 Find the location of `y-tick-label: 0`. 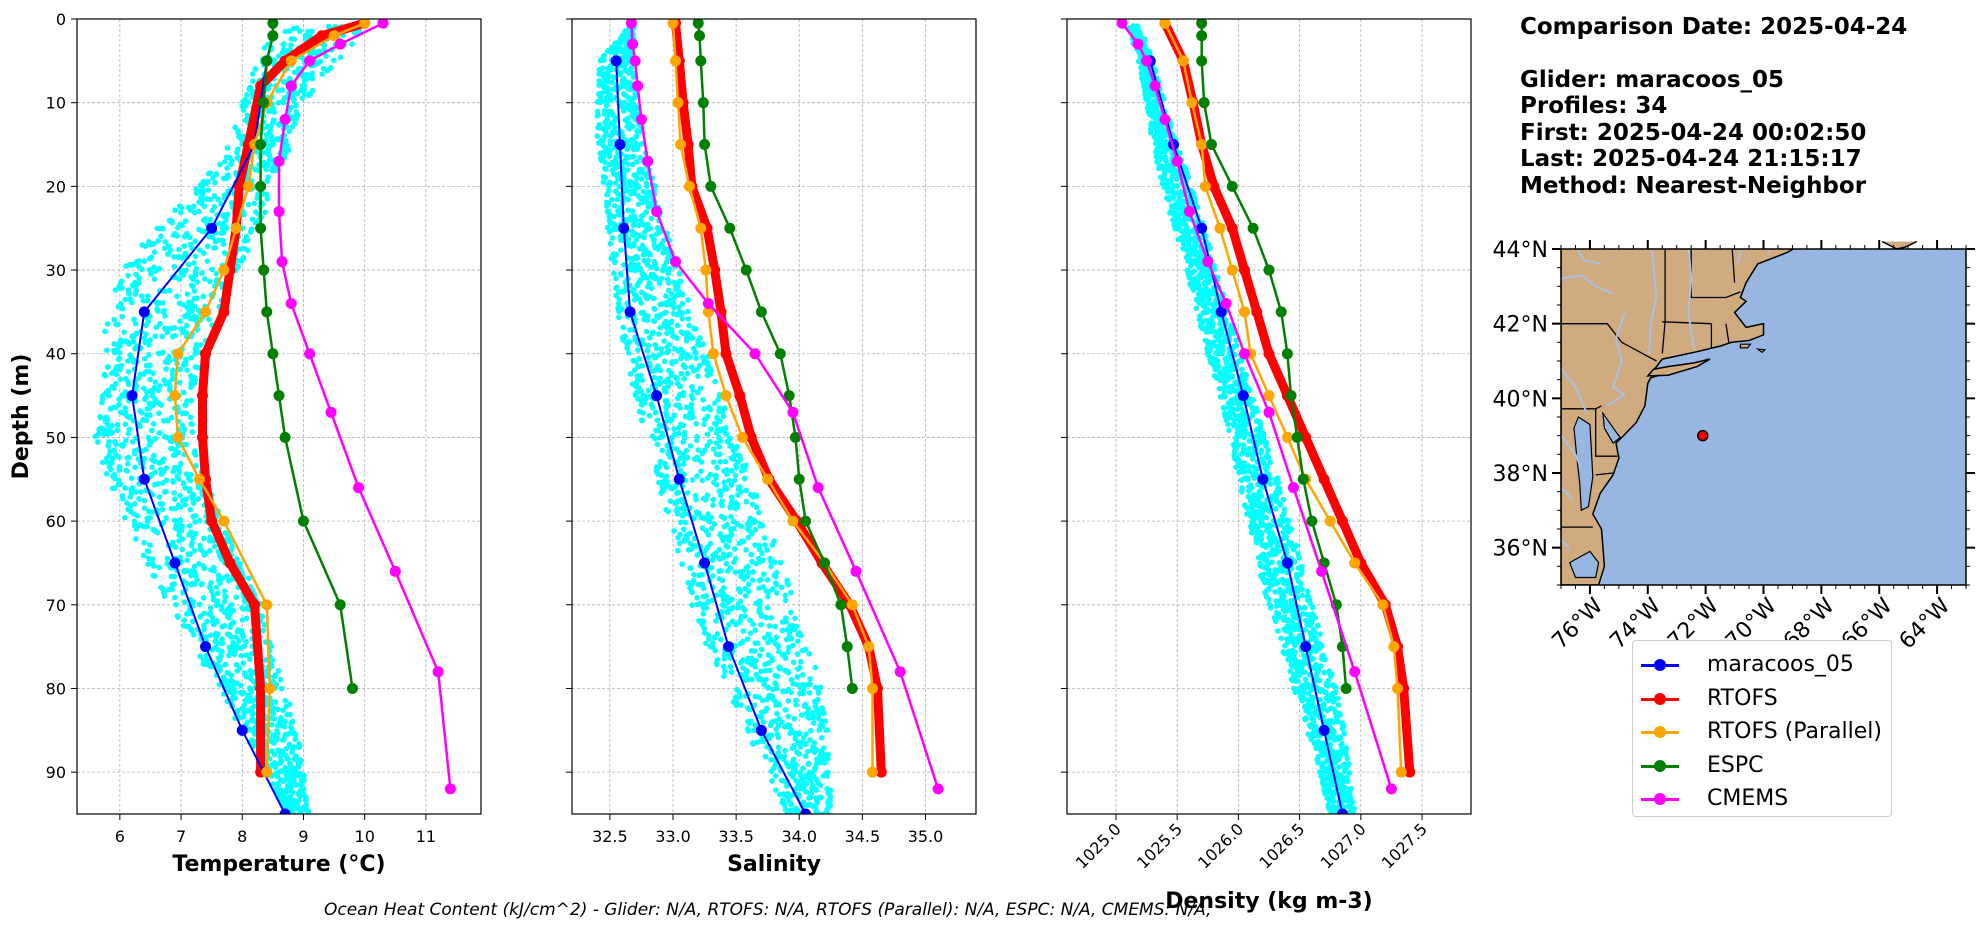

y-tick-label: 0 is located at coordinates (61, 19).